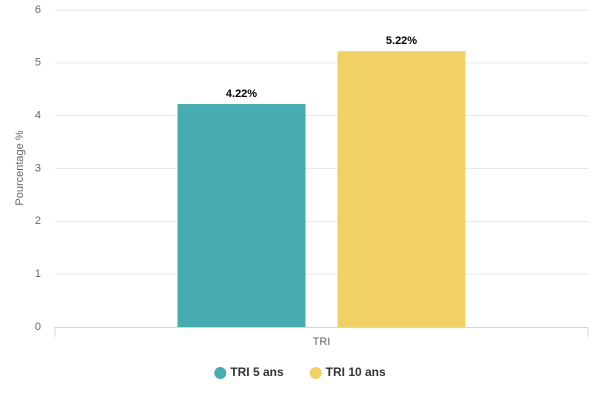 This screenshot has height=400, width=600. What do you see at coordinates (356, 372) in the screenshot?
I see `legend-label: TRI 10 ans` at bounding box center [356, 372].